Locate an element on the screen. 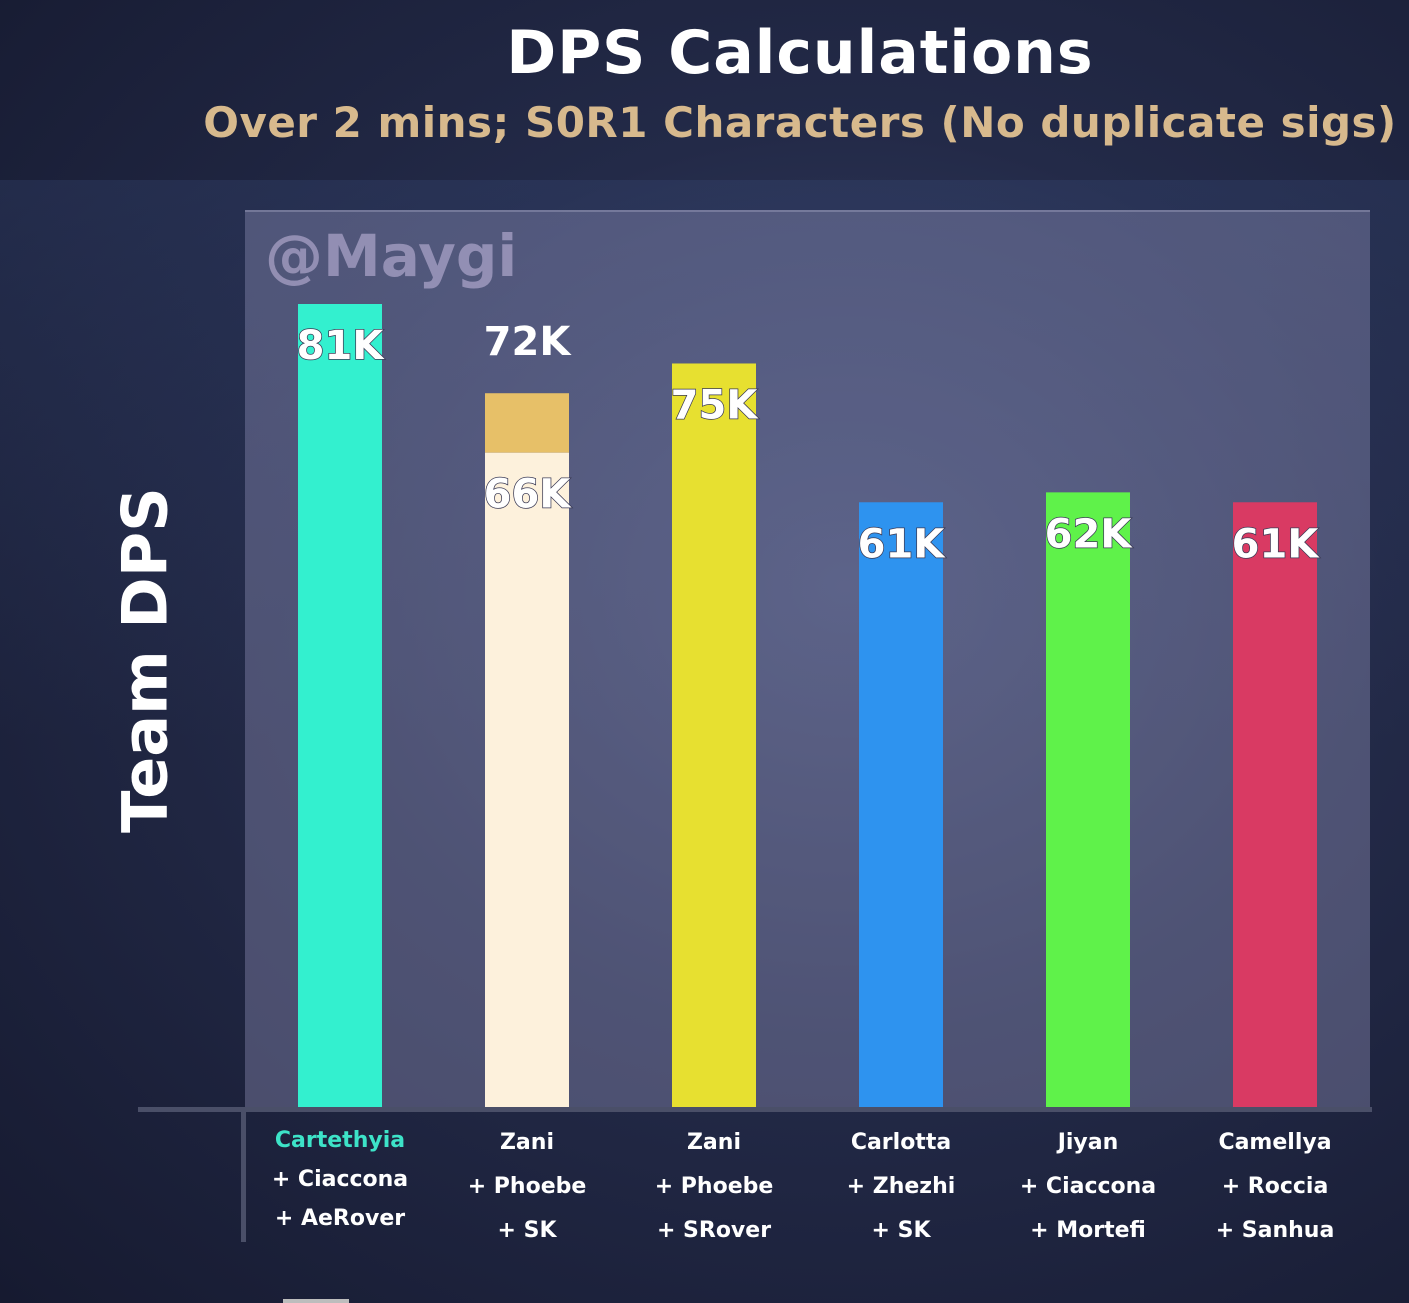  bar-stack-segment is located at coordinates (527, 423).